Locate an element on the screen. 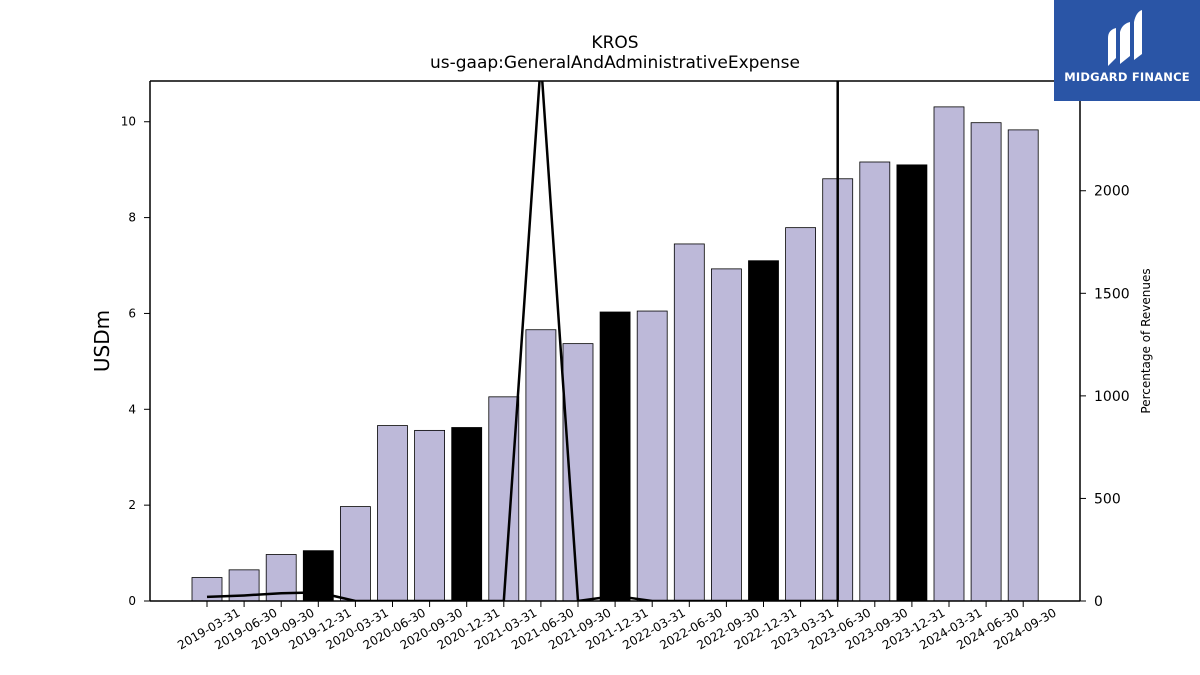  brand-logo: MIDGARD FINANCE is located at coordinates (1127, 50).